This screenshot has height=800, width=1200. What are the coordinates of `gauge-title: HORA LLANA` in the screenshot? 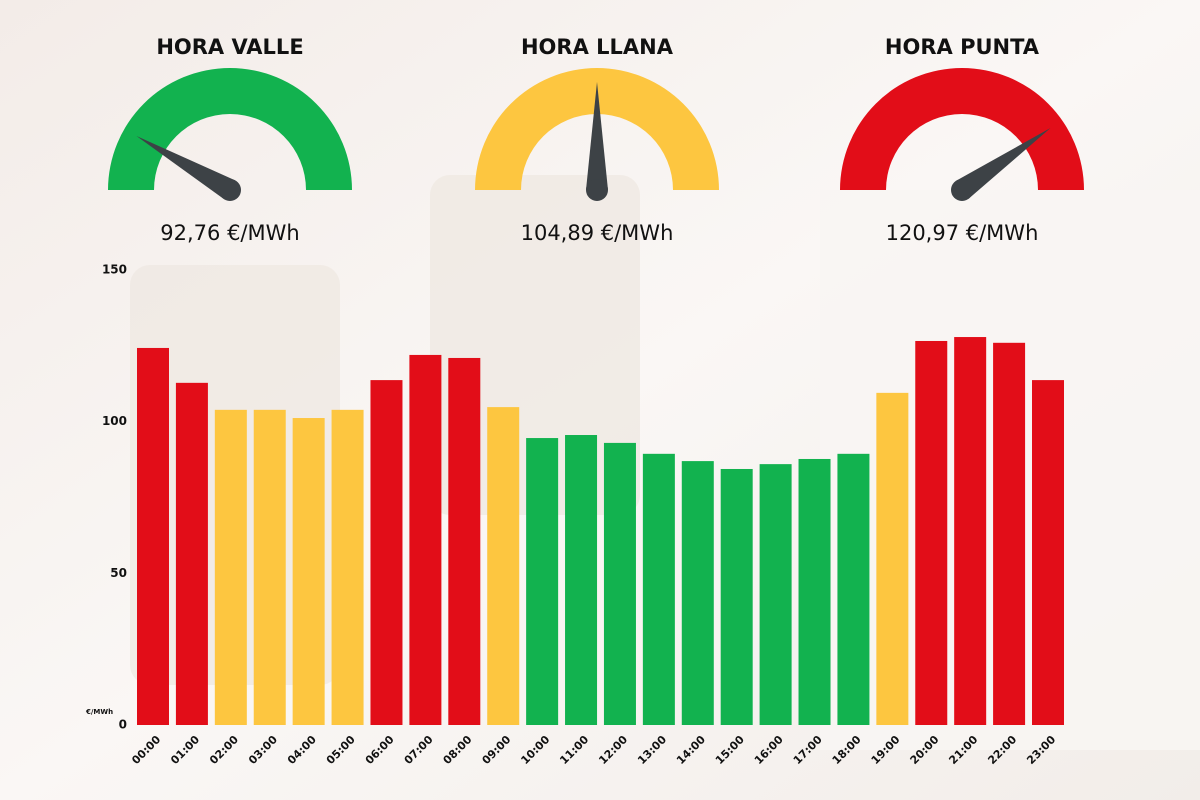 It's located at (597, 47).